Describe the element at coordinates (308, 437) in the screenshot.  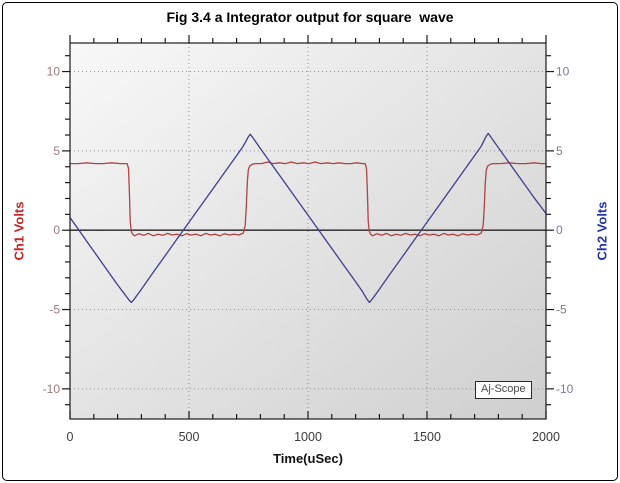
I see `x-tick-label: 1000` at that location.